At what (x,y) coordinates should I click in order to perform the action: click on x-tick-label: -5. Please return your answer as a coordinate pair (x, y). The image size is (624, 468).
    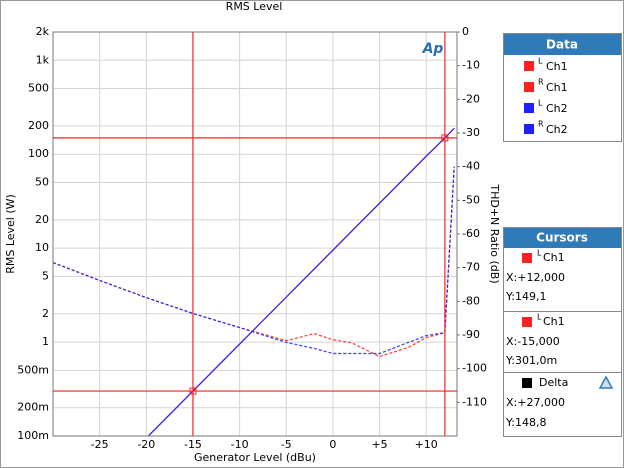
    Looking at the image, I should click on (286, 444).